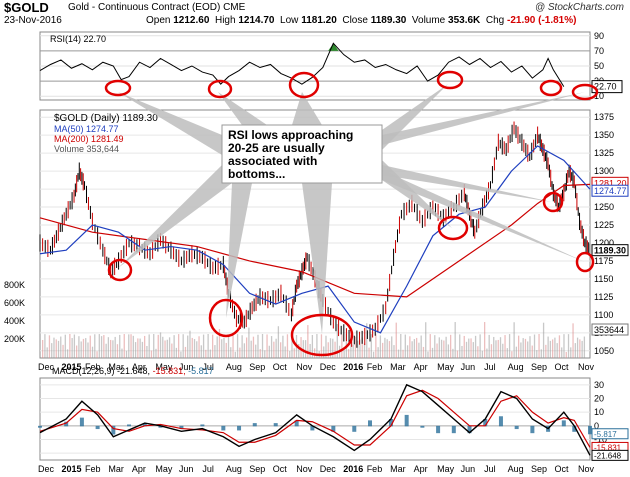  Describe the element at coordinates (139, 367) in the screenshot. I see `price-x-label: Apr` at that location.